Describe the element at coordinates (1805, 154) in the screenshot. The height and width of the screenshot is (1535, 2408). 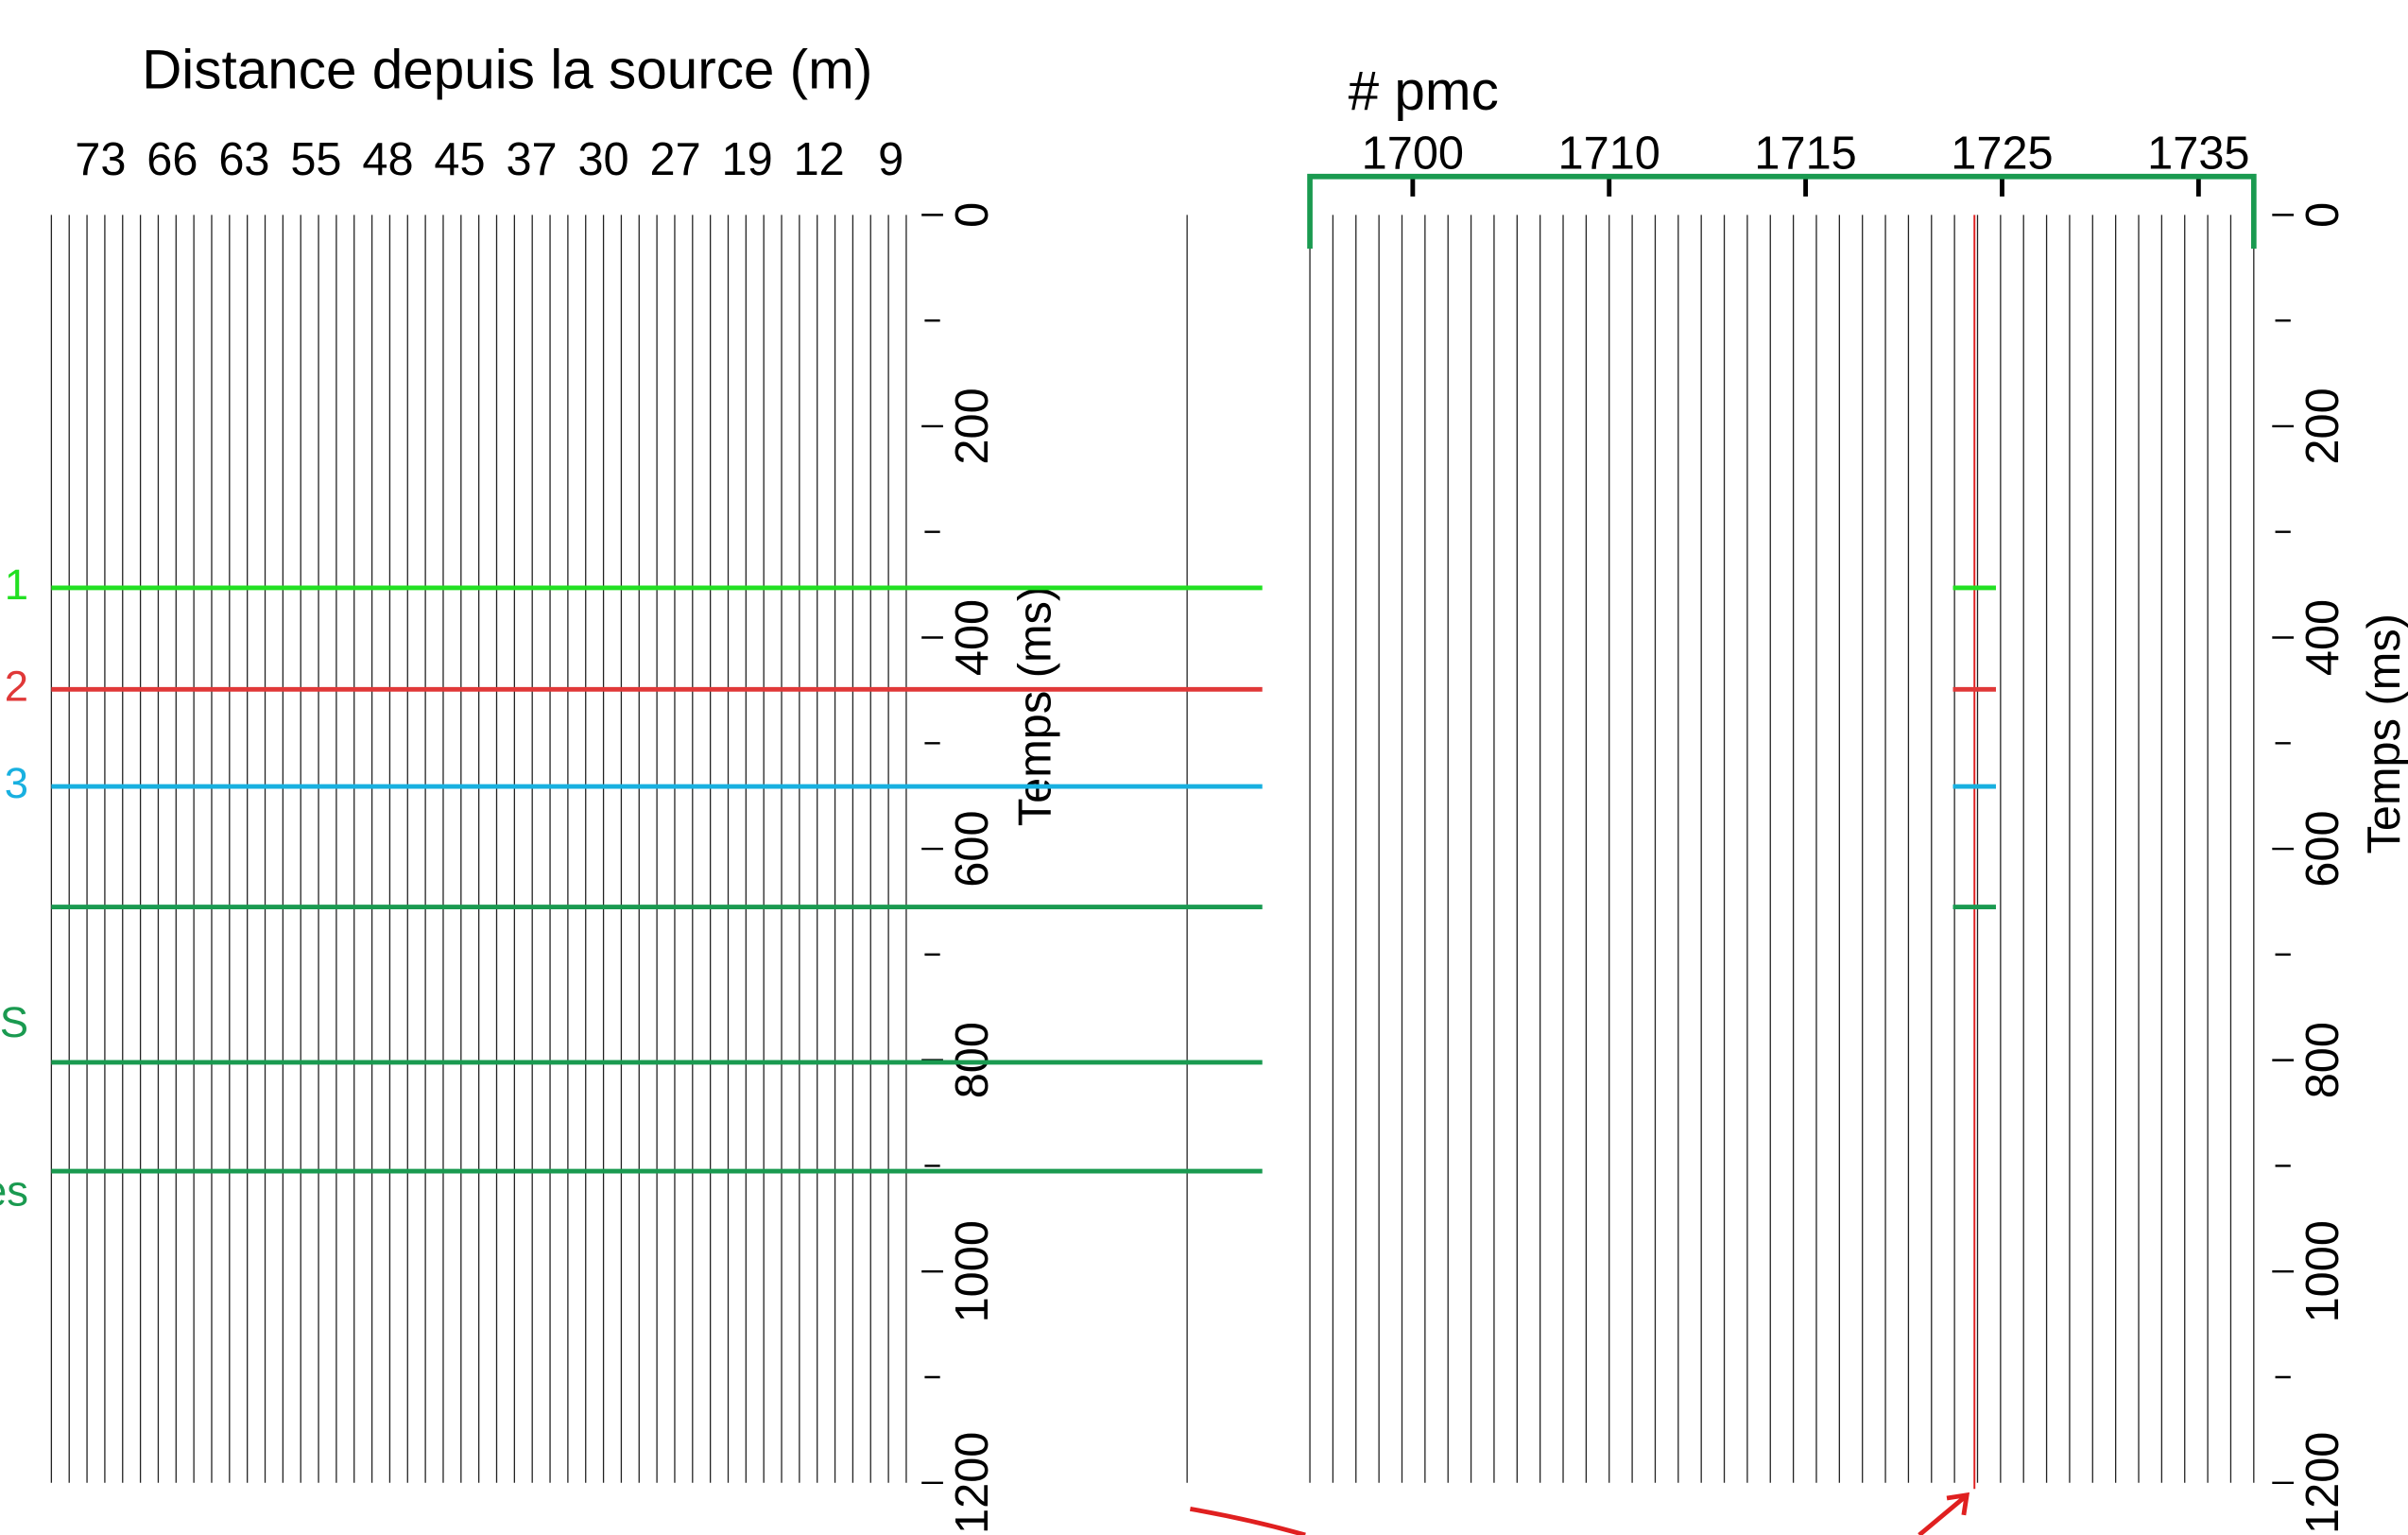
I see `x-tick-label: 1715` at that location.